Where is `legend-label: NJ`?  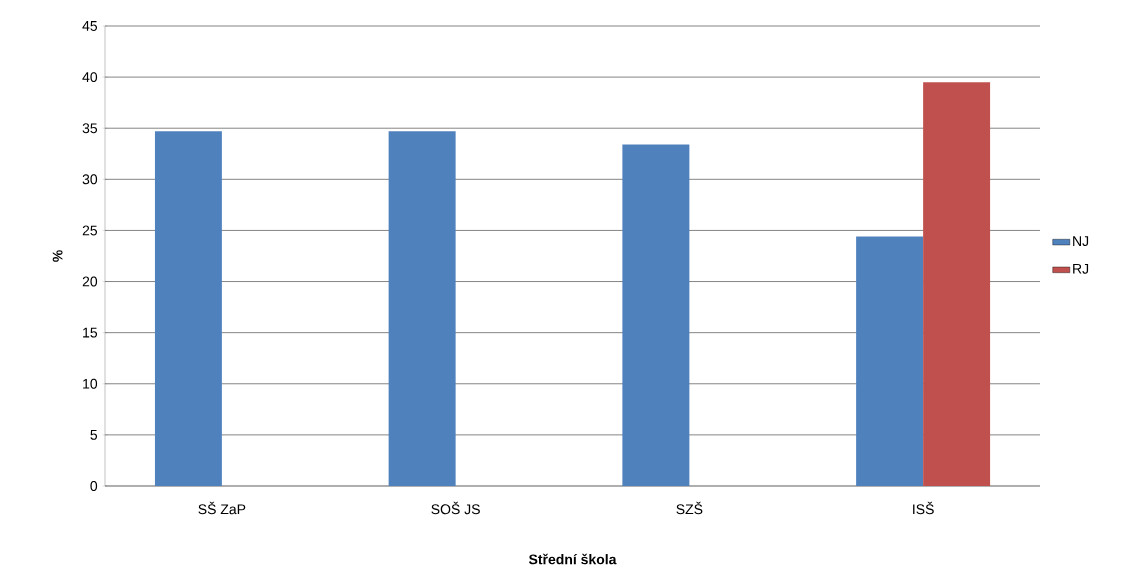 legend-label: NJ is located at coordinates (1081, 241).